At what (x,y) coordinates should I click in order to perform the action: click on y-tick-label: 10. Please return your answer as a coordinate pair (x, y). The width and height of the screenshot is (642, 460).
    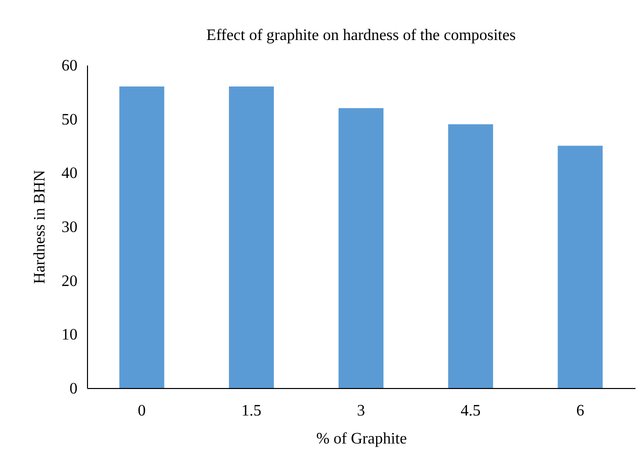
    Looking at the image, I should click on (70, 335).